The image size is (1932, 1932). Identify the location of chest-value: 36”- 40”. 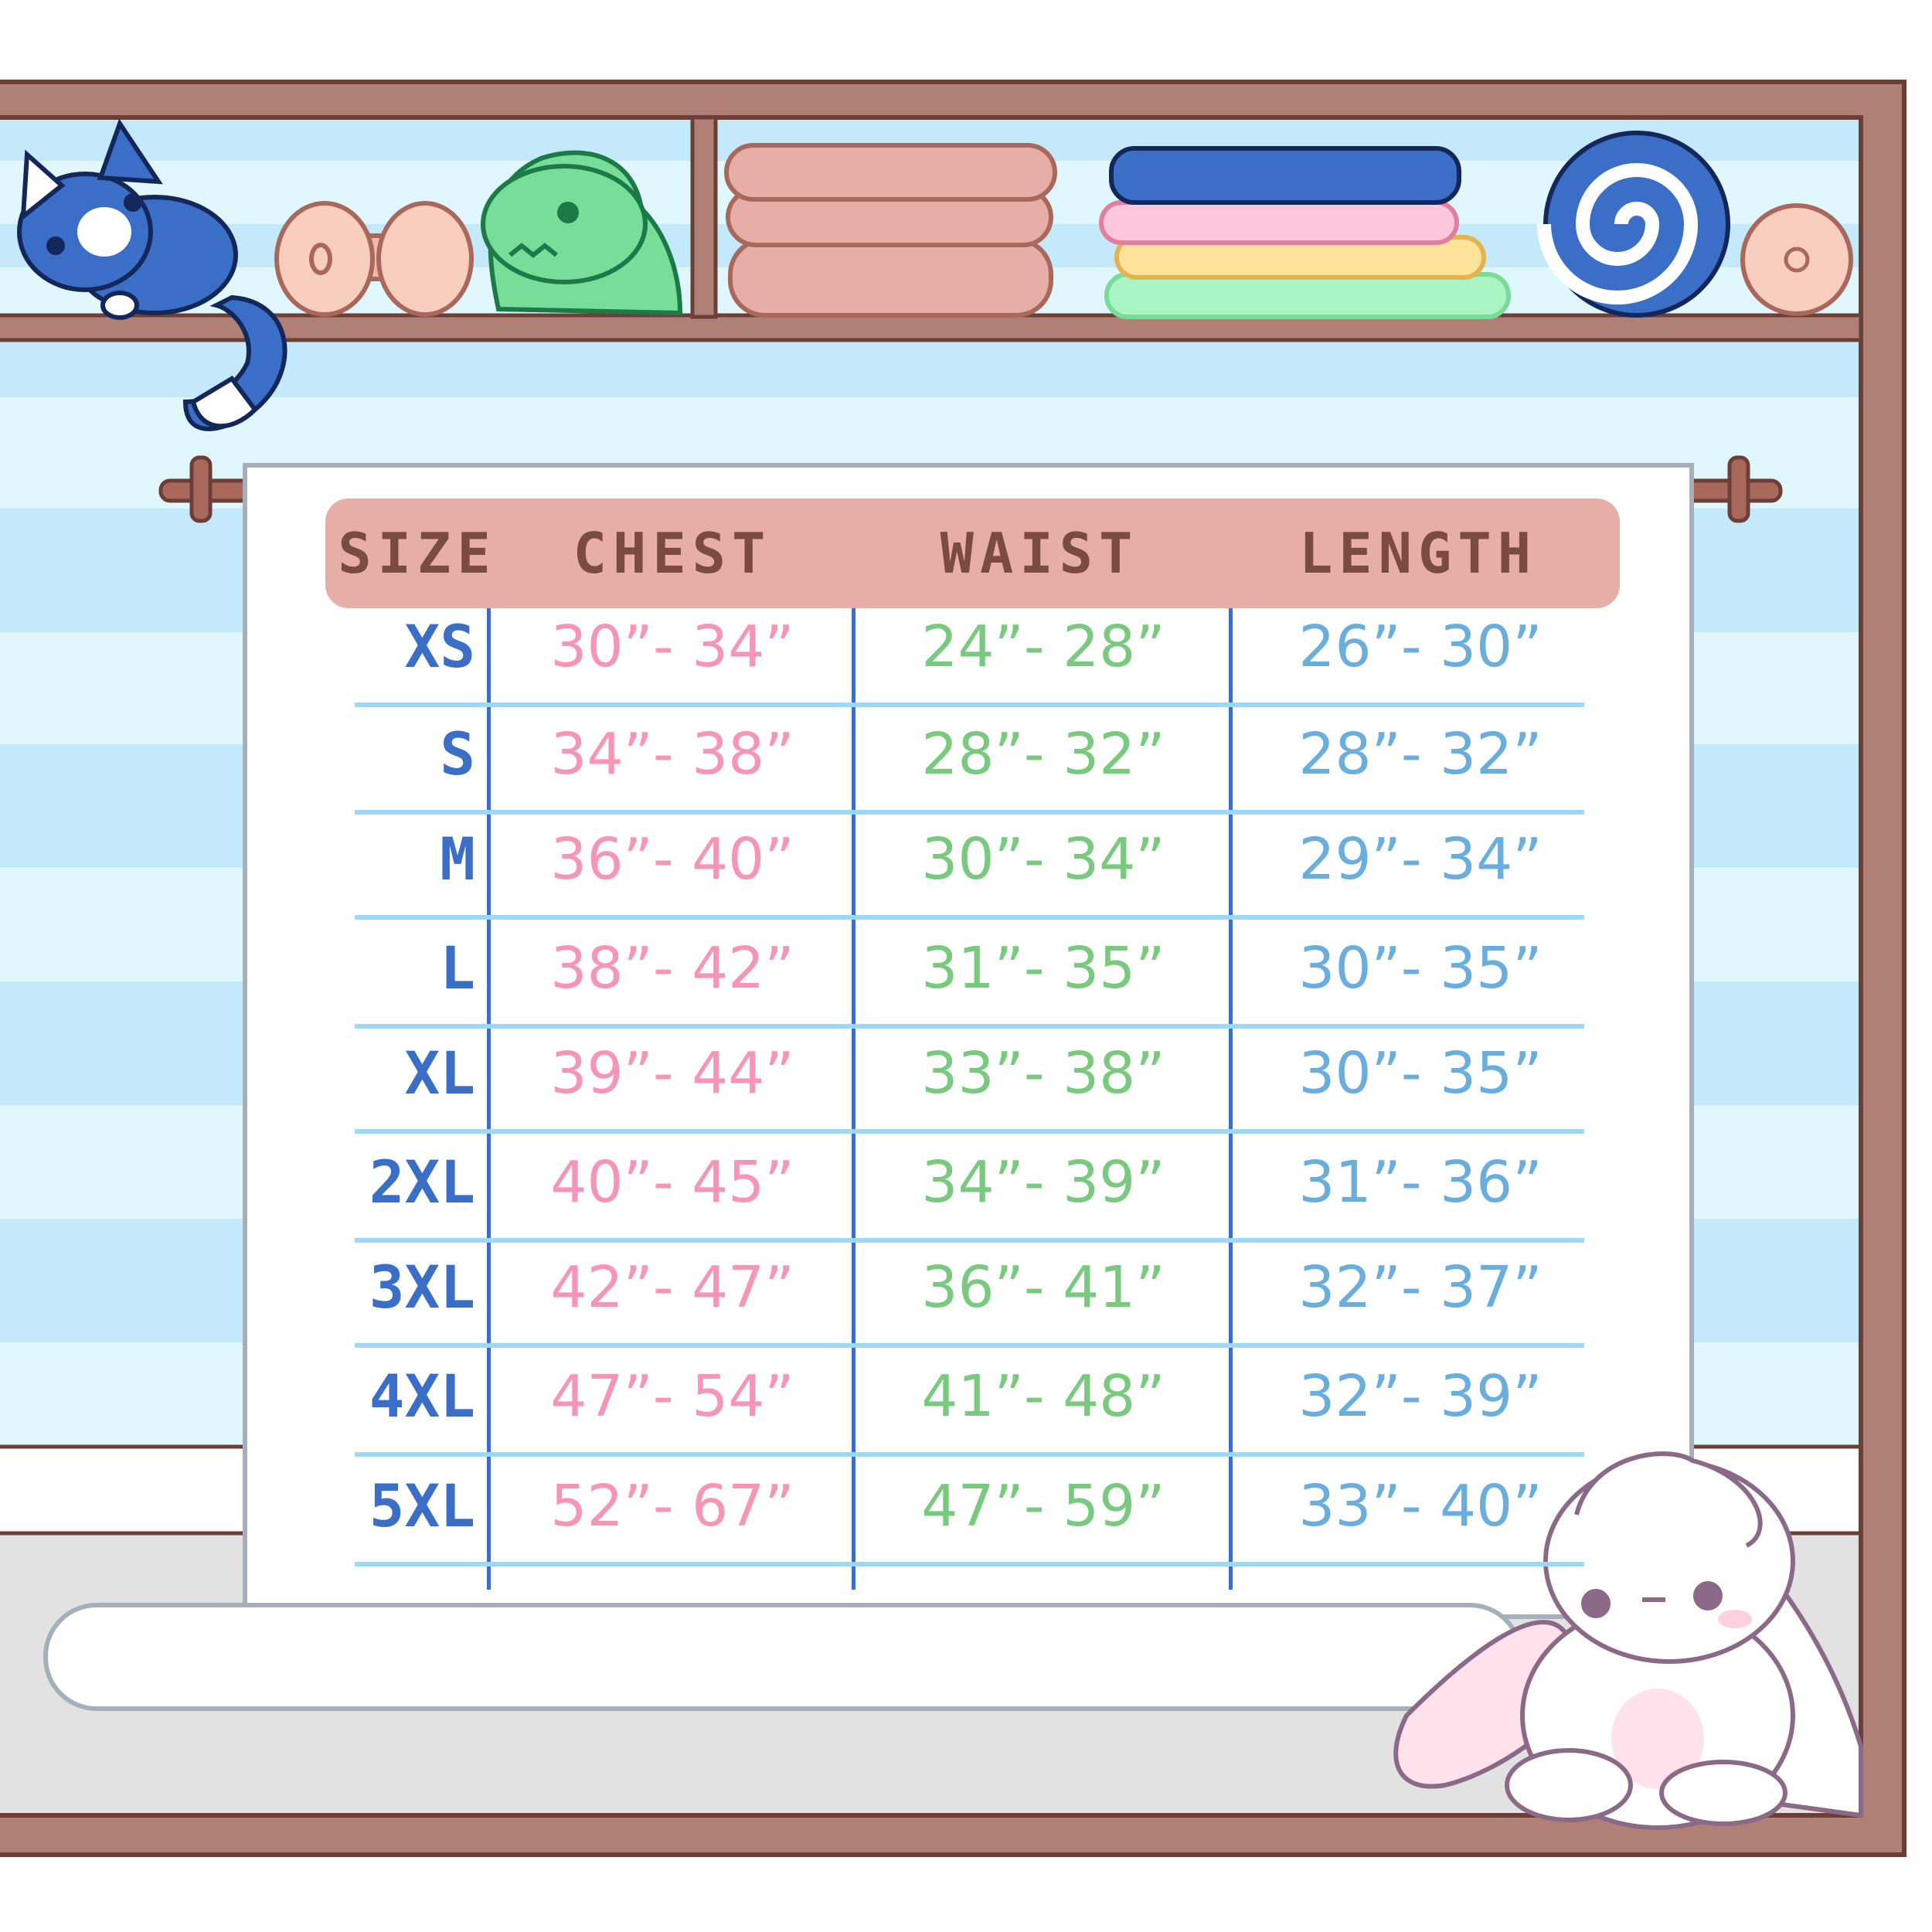
(672, 859).